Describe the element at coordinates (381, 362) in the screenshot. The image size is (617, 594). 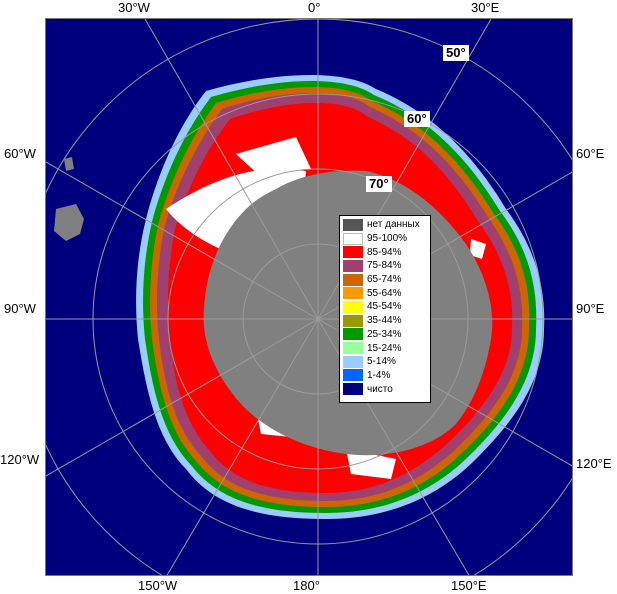
I see `legend-label: 5-14%` at that location.